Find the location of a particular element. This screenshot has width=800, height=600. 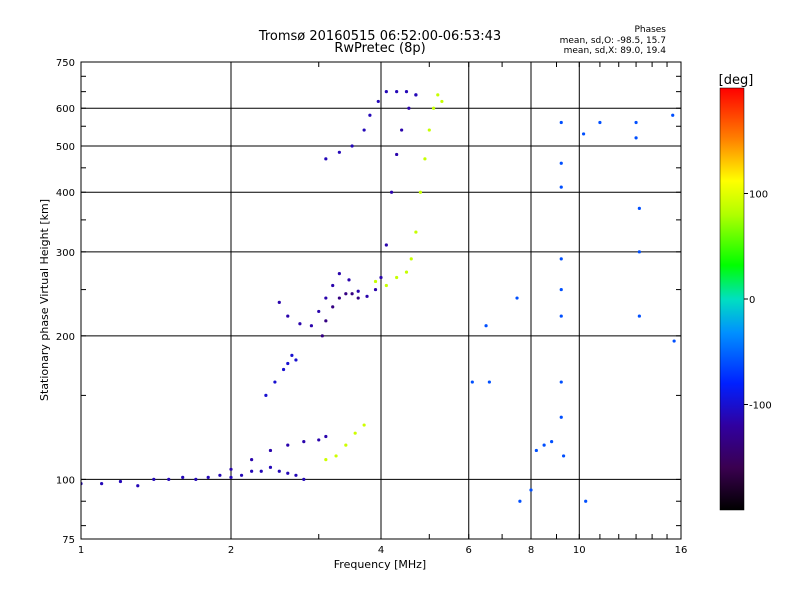

y-tick-label: 400 is located at coordinates (65, 193).